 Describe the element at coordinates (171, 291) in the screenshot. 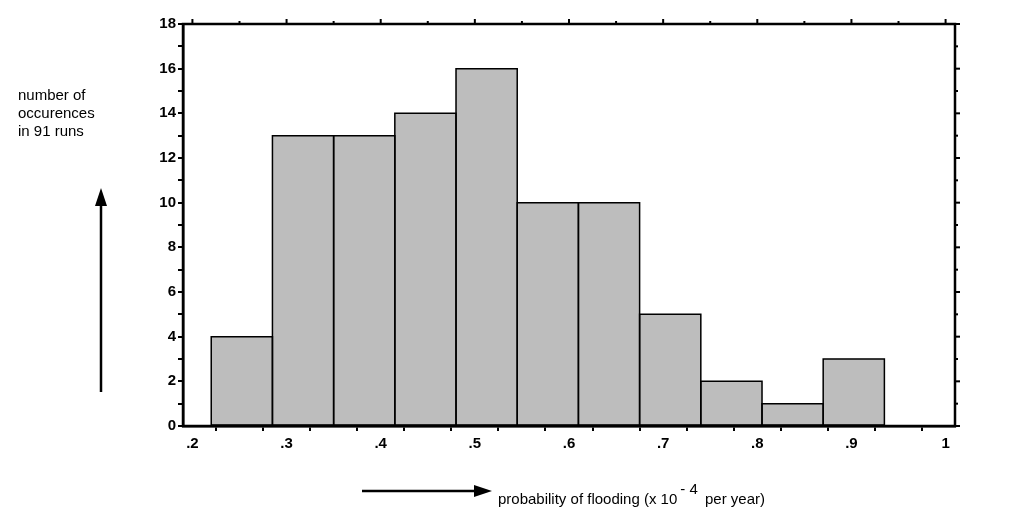

I see `y-tick-label: 6` at that location.